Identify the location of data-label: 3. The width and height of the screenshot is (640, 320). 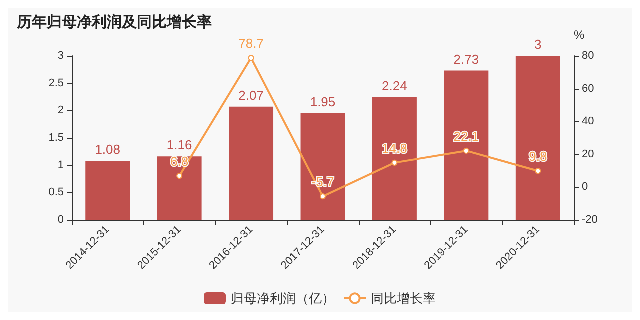
(538, 44).